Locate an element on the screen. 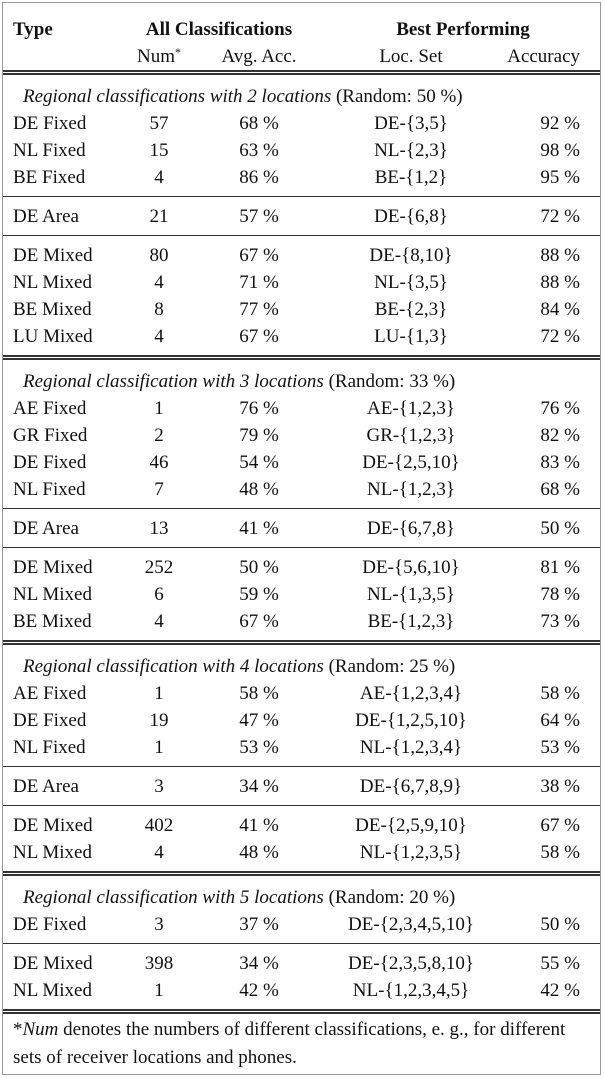 The image size is (605, 1079). row-group: DE Fixed 3 37 % DE-{2,3,4,5,10} 50 % is located at coordinates (301, 924).